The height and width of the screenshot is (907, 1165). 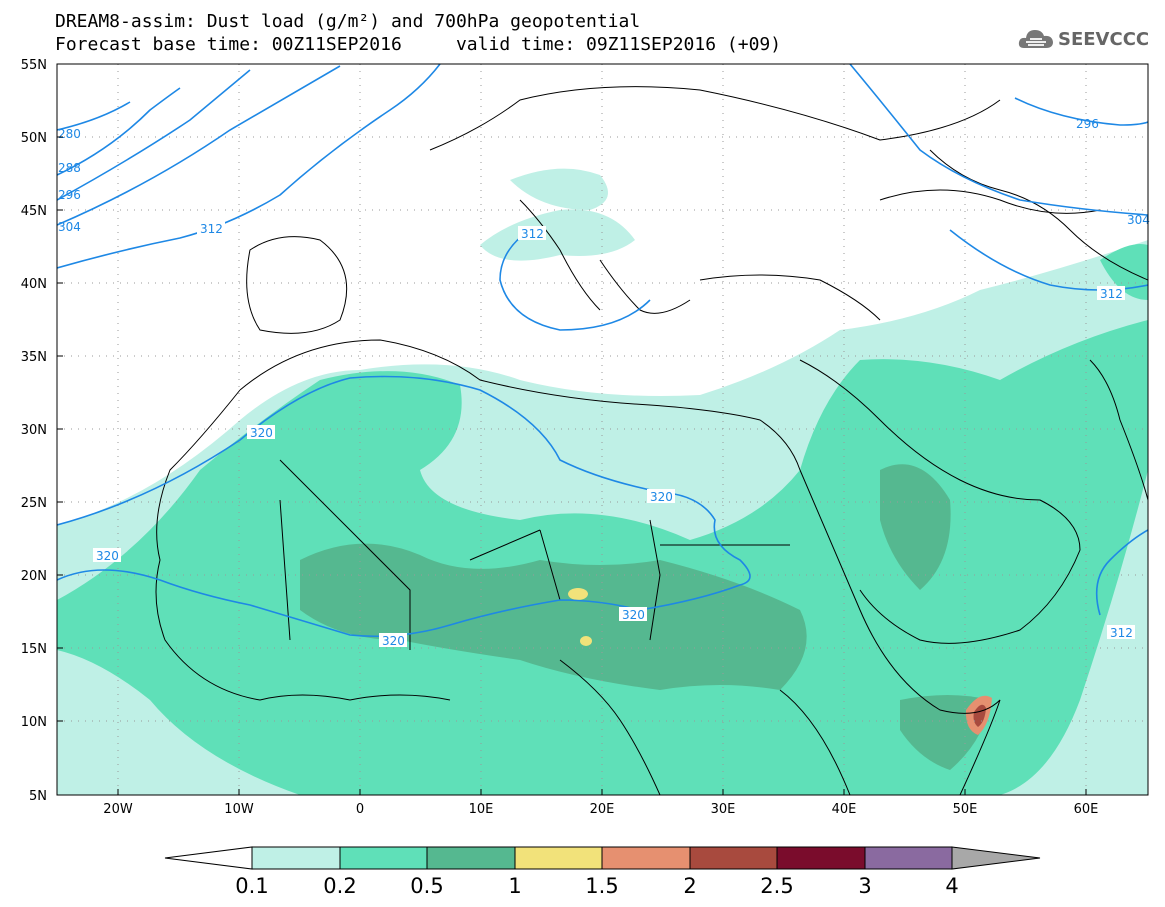 I want to click on lat-label: 35N, so click(x=34, y=357).